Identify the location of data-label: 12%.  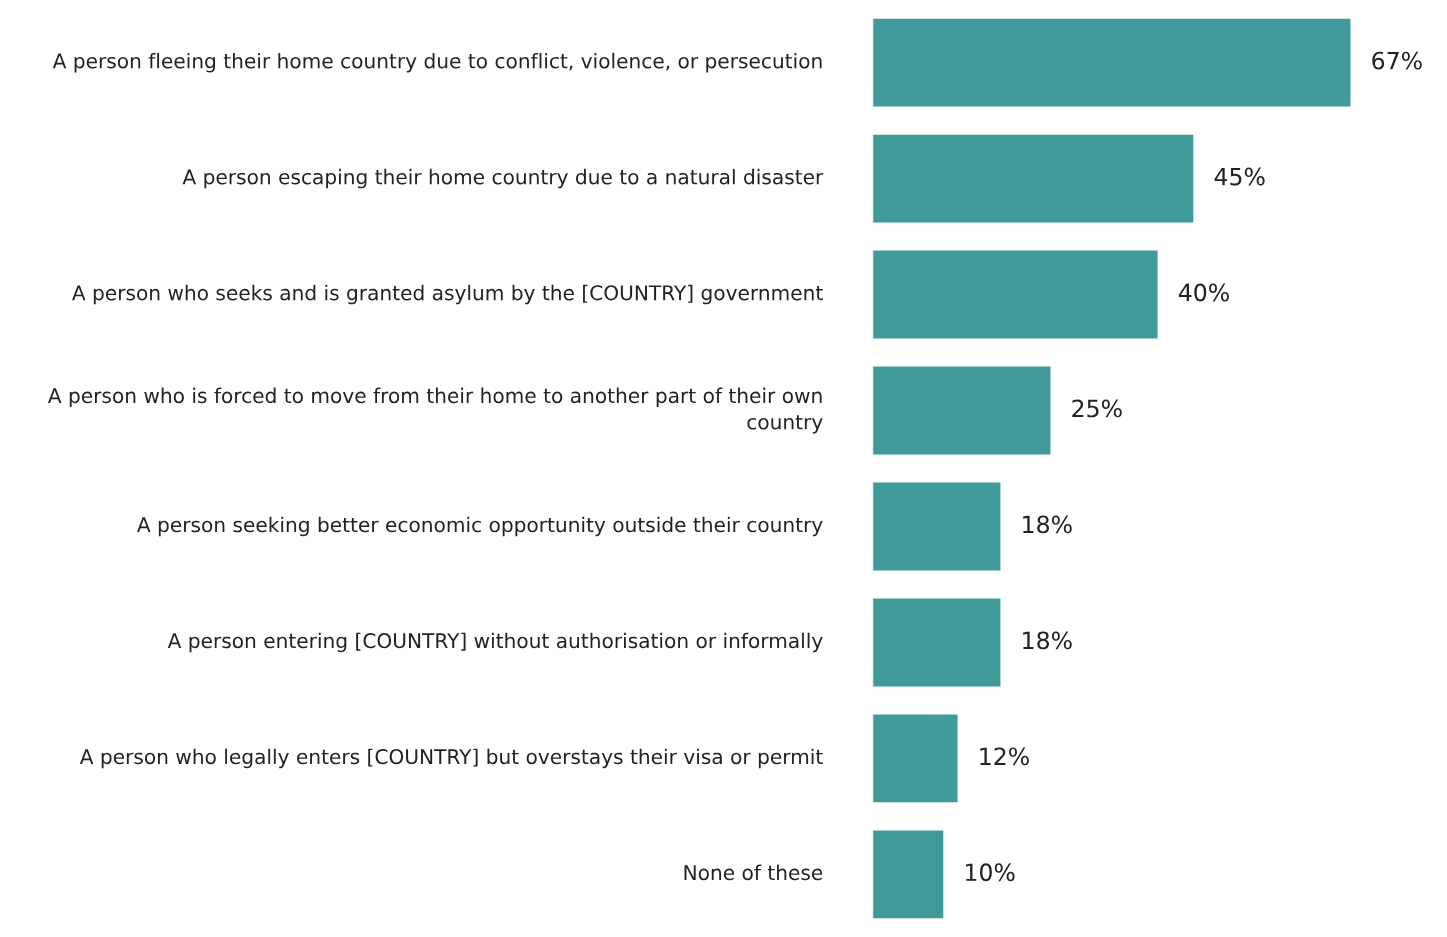
(1004, 756).